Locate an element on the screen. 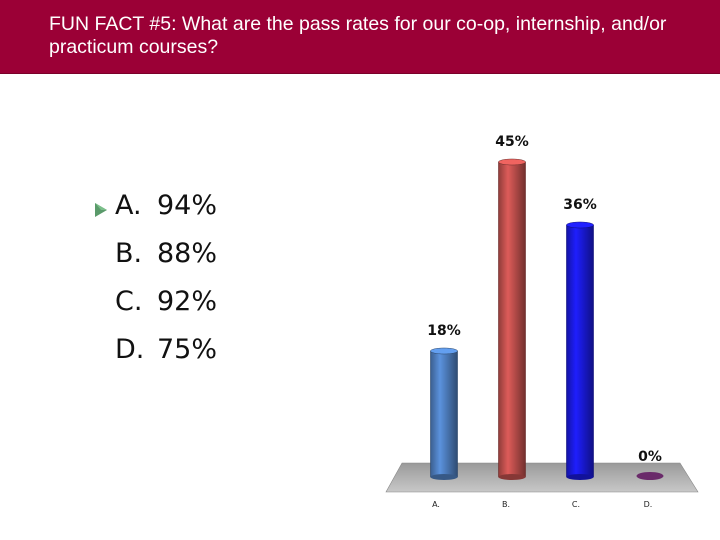  category-label: D. is located at coordinates (648, 504).